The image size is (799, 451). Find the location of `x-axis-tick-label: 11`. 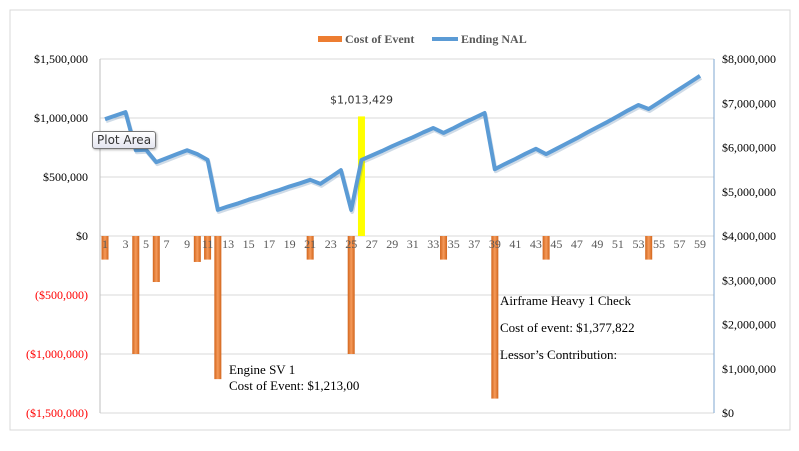

x-axis-tick-label: 11 is located at coordinates (208, 244).